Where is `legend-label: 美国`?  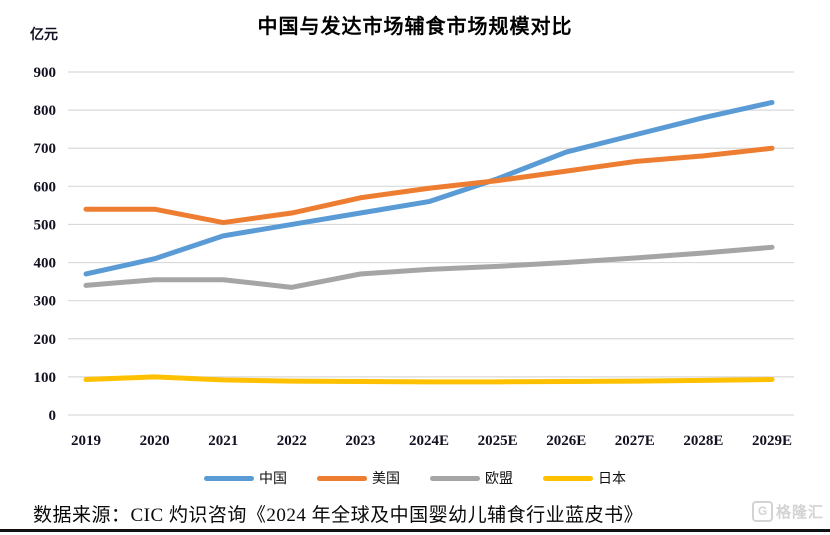 legend-label: 美国 is located at coordinates (386, 479).